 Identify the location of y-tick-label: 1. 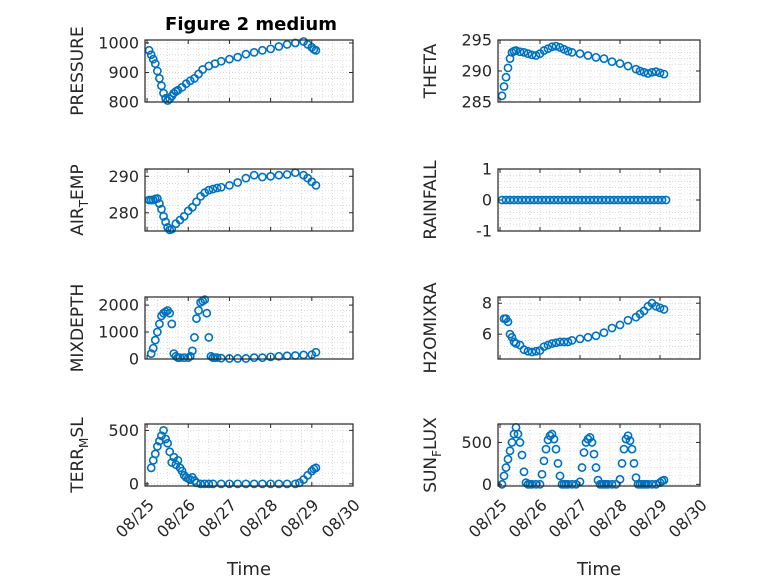
(487, 169).